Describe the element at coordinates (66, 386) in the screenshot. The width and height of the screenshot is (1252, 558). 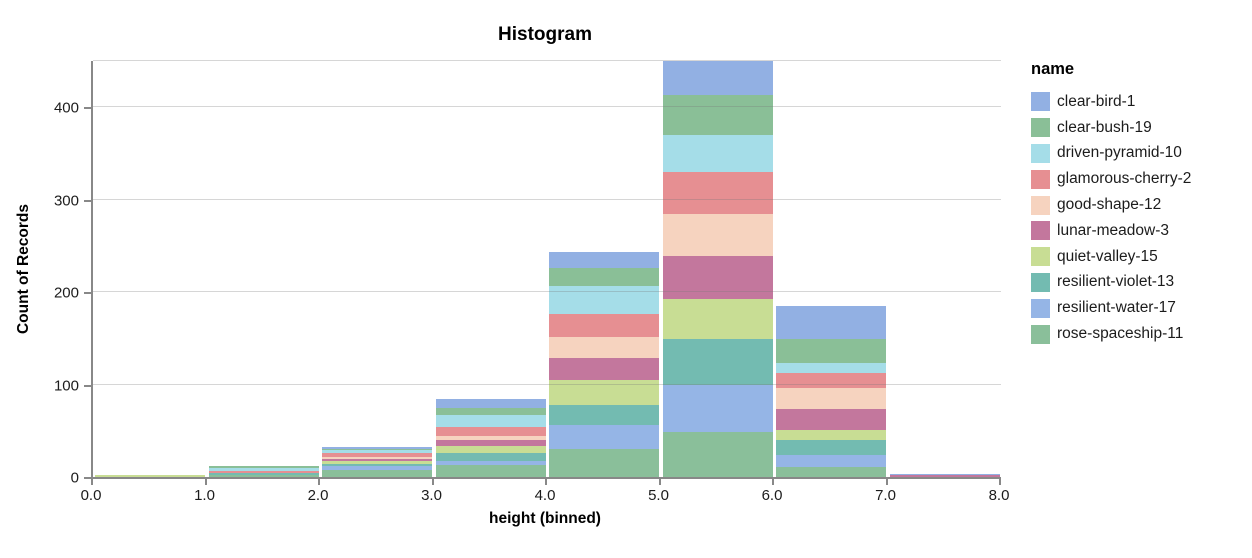
I see `y-tick-label: 100` at that location.